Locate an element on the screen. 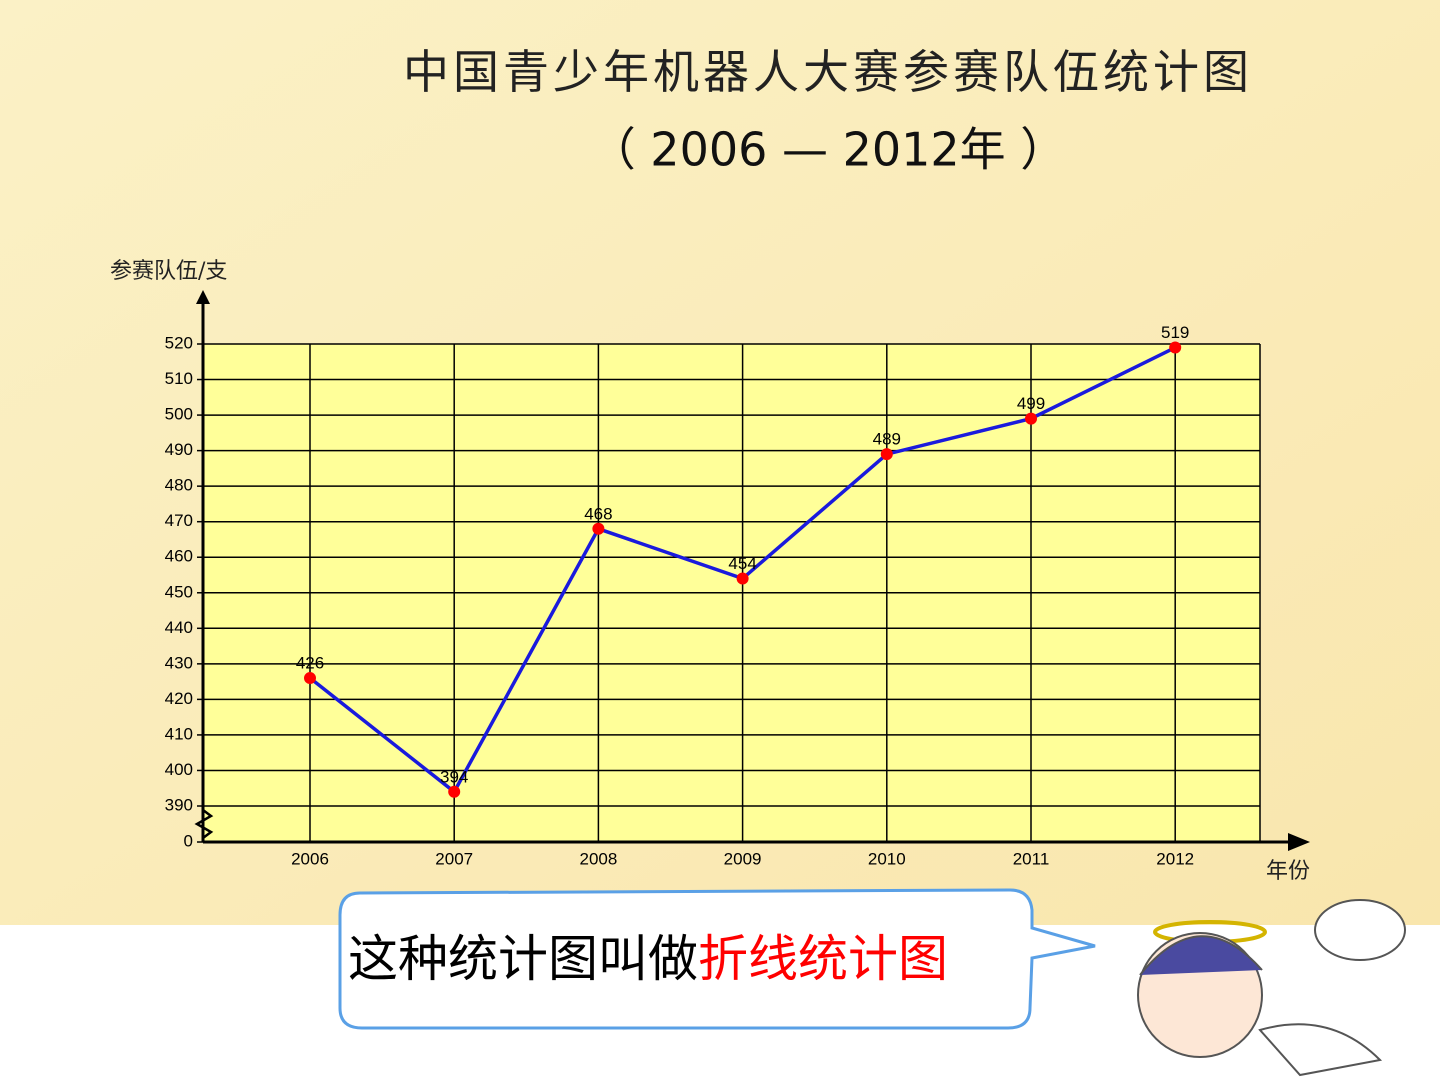 This screenshot has width=1440, height=1080. y-tick-label: 420 is located at coordinates (179, 698).